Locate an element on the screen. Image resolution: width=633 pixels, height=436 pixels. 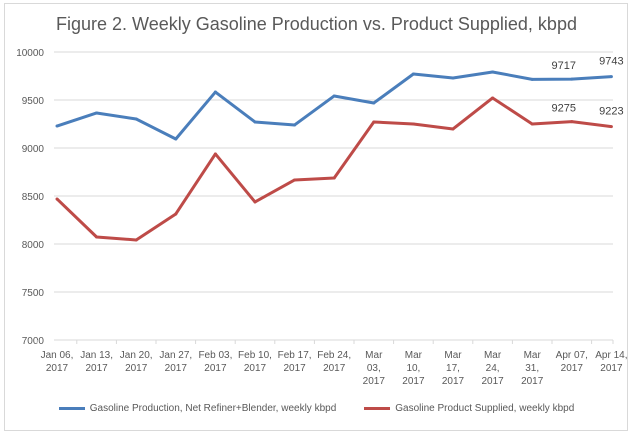
data-label: 9717 is located at coordinates (564, 66).